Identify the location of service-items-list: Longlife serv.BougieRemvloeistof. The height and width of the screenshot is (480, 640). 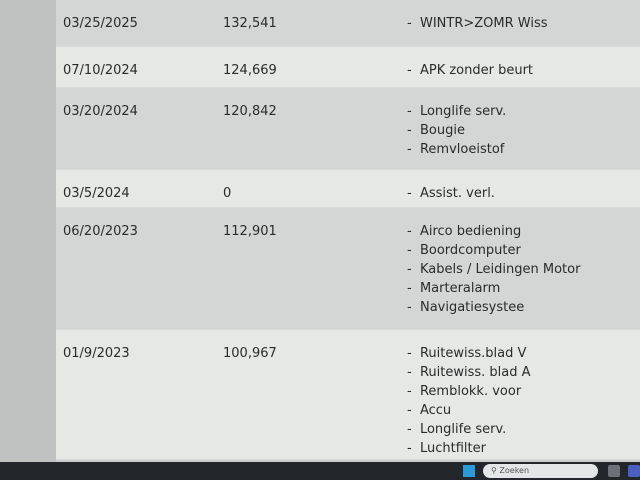
(523, 130).